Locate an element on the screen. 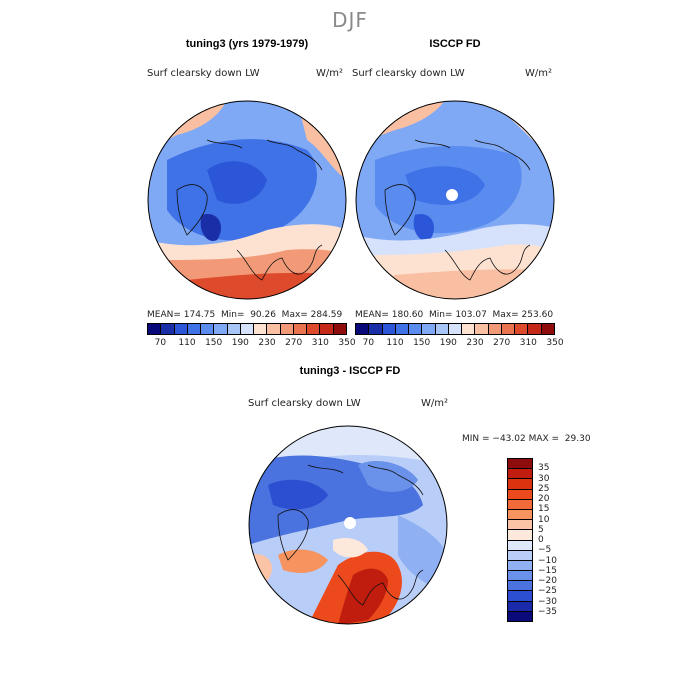 Image resolution: width=700 pixels, height=700 pixels. colorbar-tick-label: −20 is located at coordinates (547, 581).